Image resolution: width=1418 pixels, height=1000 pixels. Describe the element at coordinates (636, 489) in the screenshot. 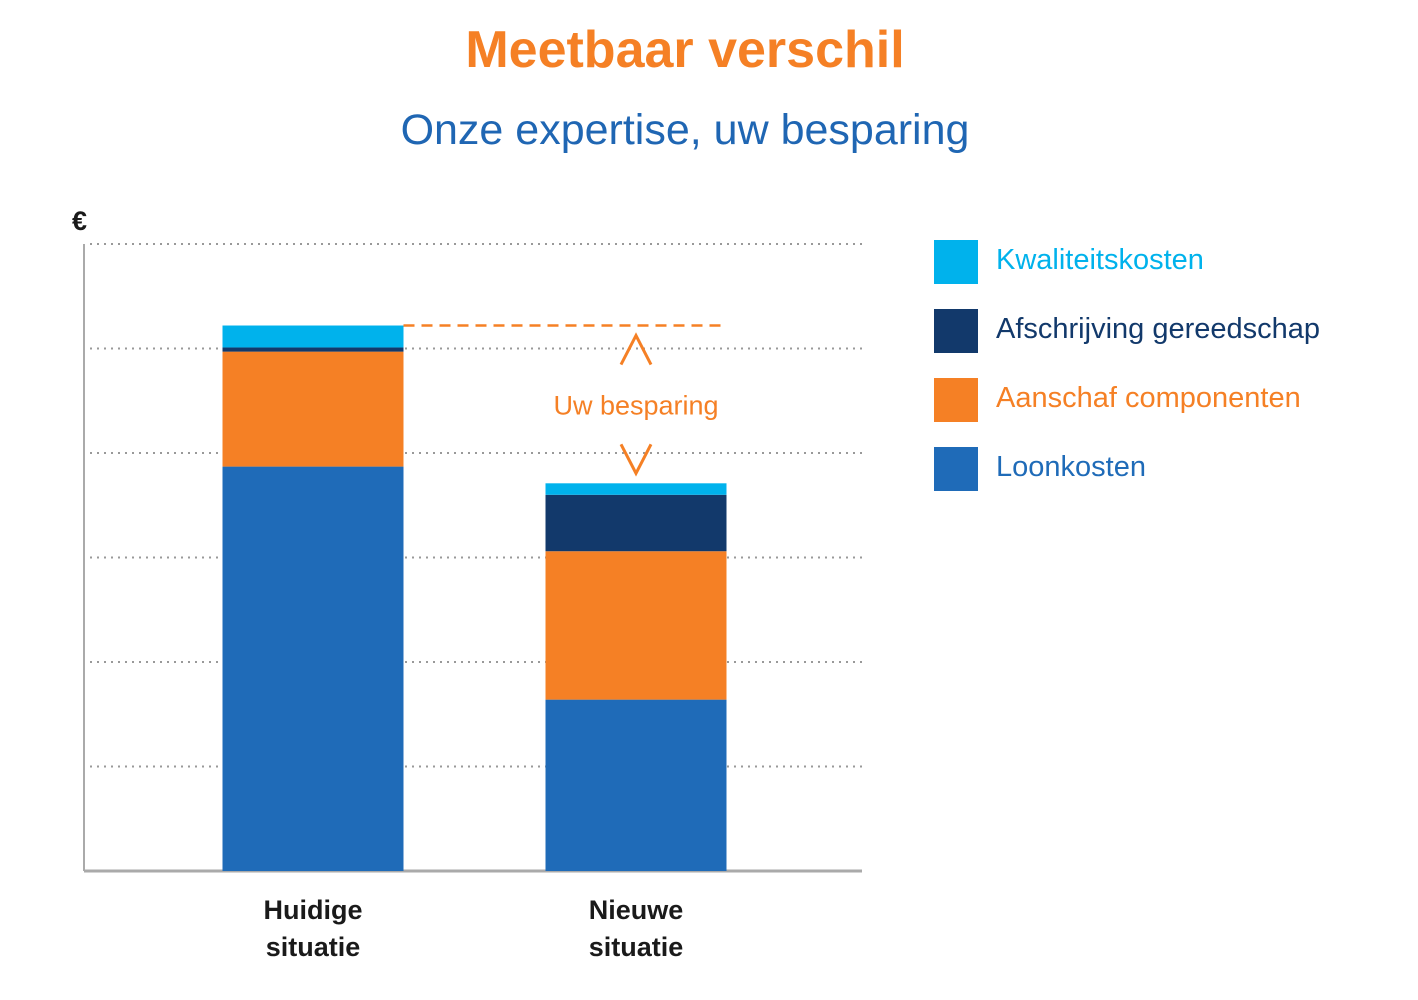

I see `bar-nieuwe-situatie-kwaliteitskosten` at that location.